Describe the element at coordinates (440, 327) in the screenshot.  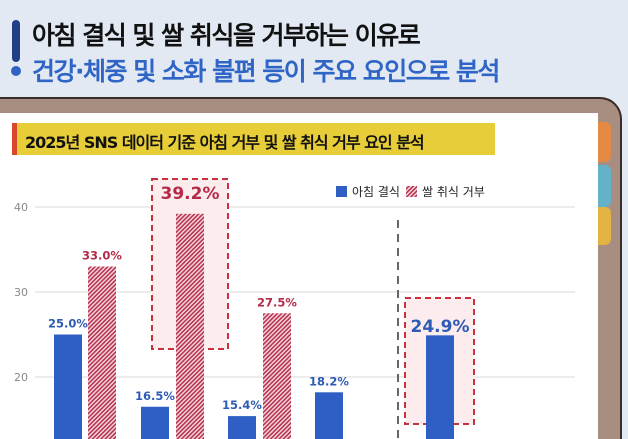
I see `data-label: 24.9%` at that location.